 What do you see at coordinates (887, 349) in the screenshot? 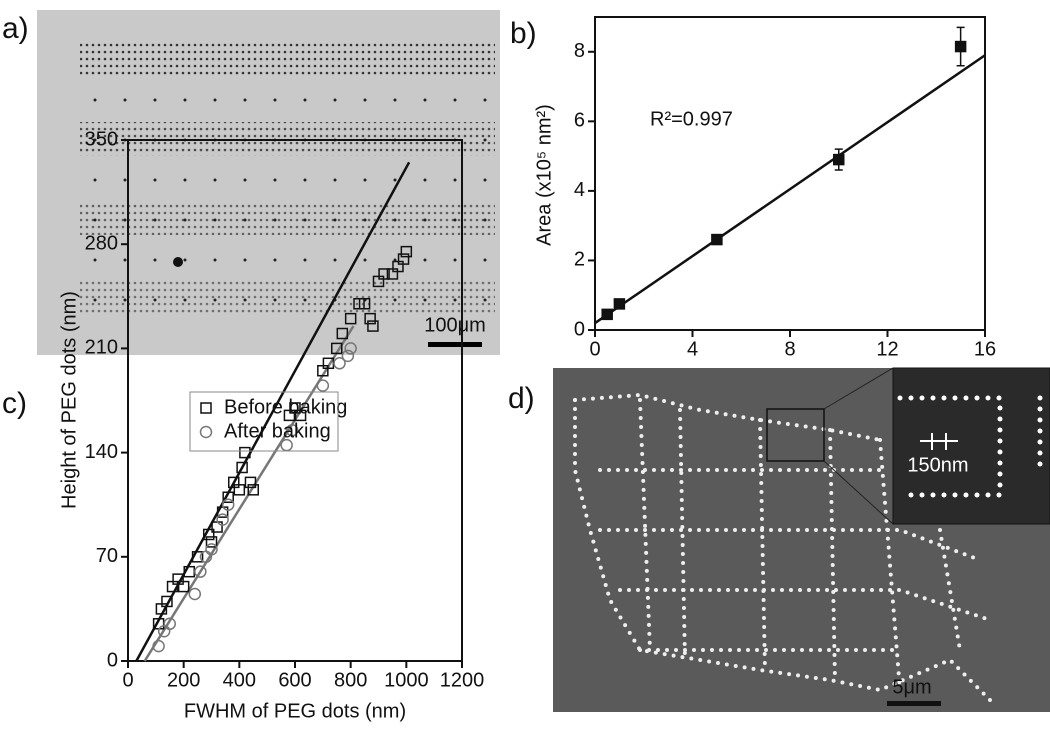
I see `x-tick-label: 12` at bounding box center [887, 349].